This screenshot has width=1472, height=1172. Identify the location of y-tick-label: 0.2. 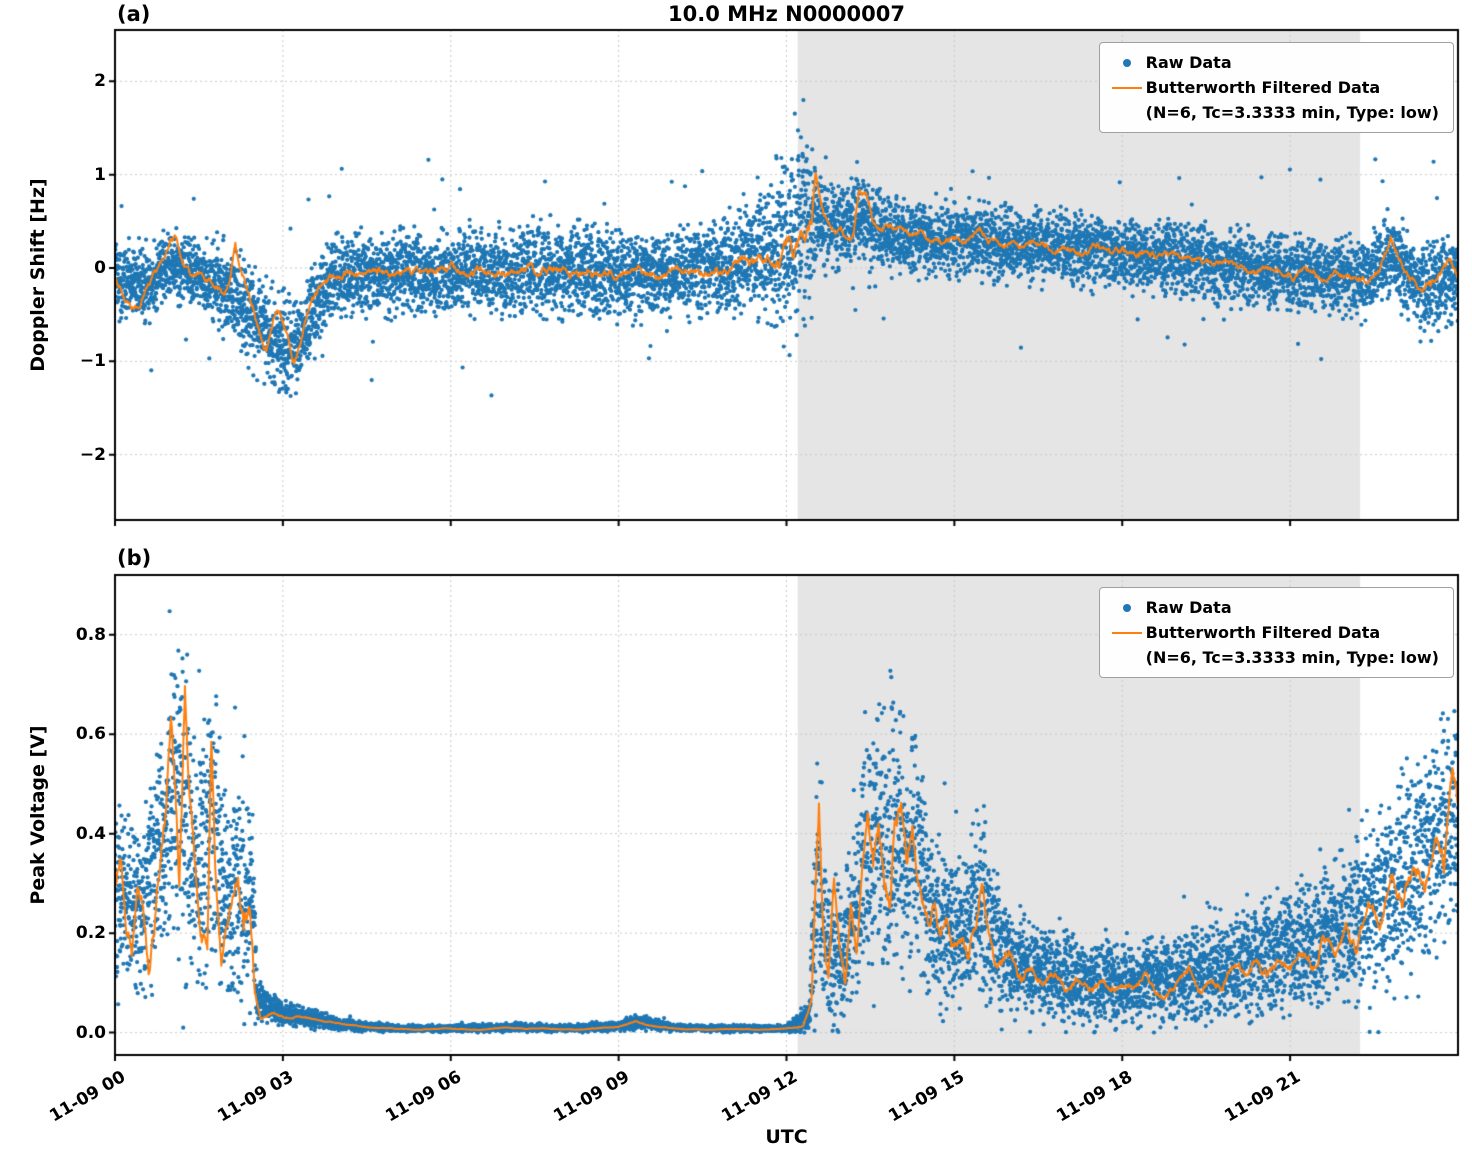
(90, 933).